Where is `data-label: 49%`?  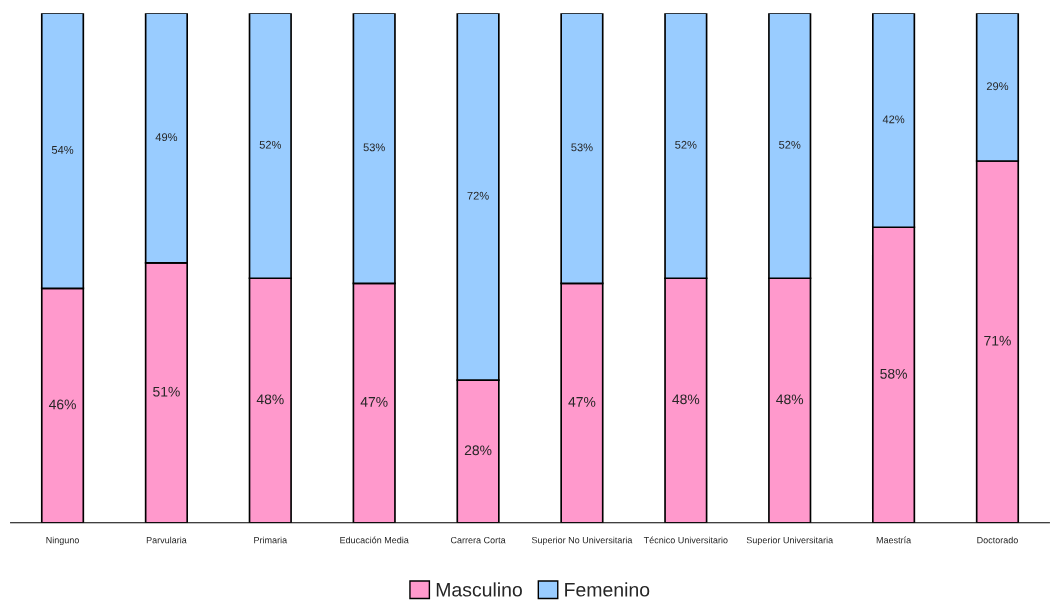
data-label: 49% is located at coordinates (166, 137).